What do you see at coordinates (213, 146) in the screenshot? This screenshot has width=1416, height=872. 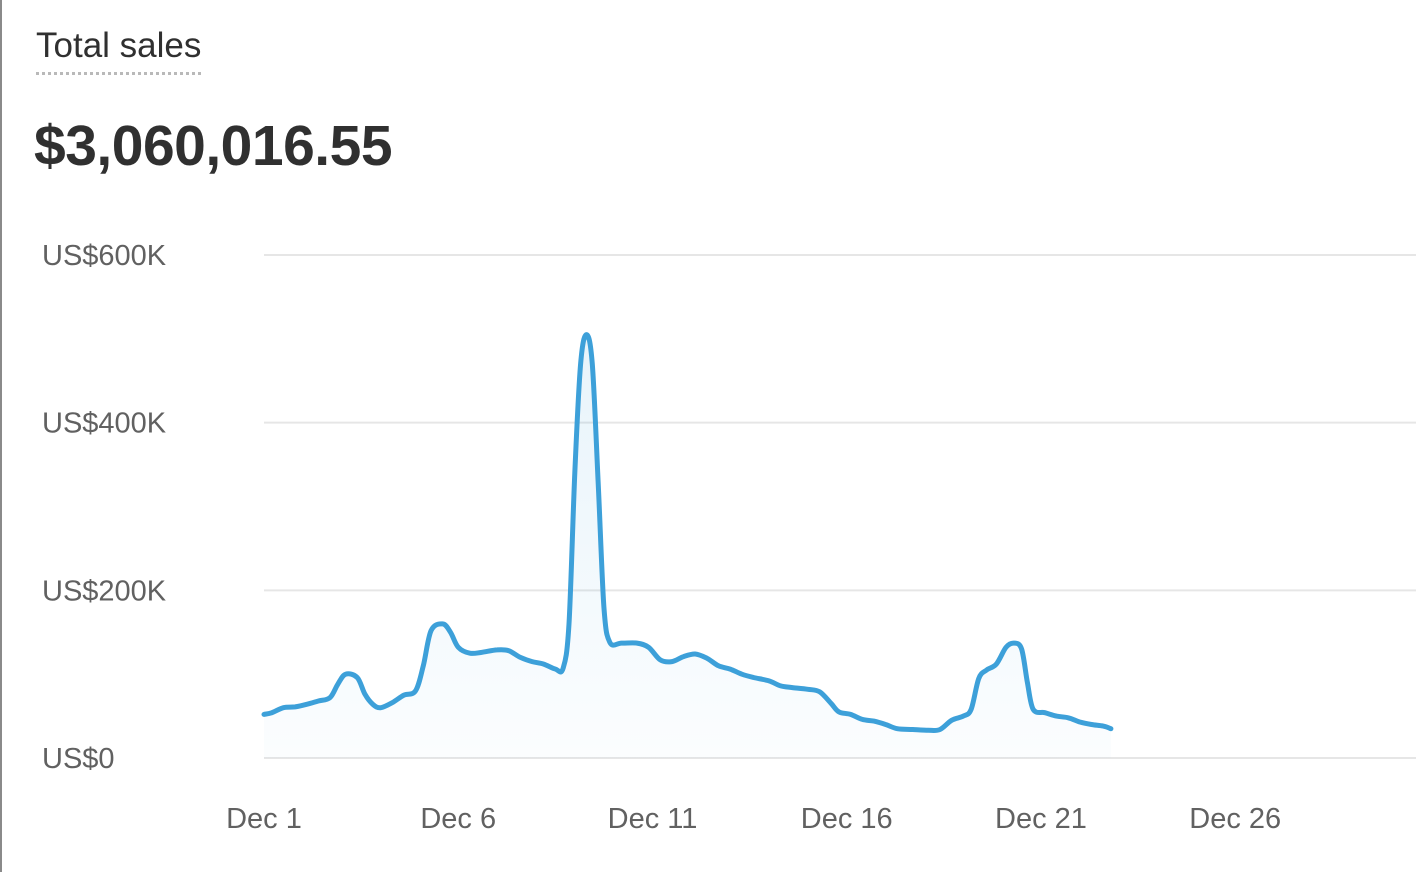 I see `metric-value: $3,060,016.55` at bounding box center [213, 146].